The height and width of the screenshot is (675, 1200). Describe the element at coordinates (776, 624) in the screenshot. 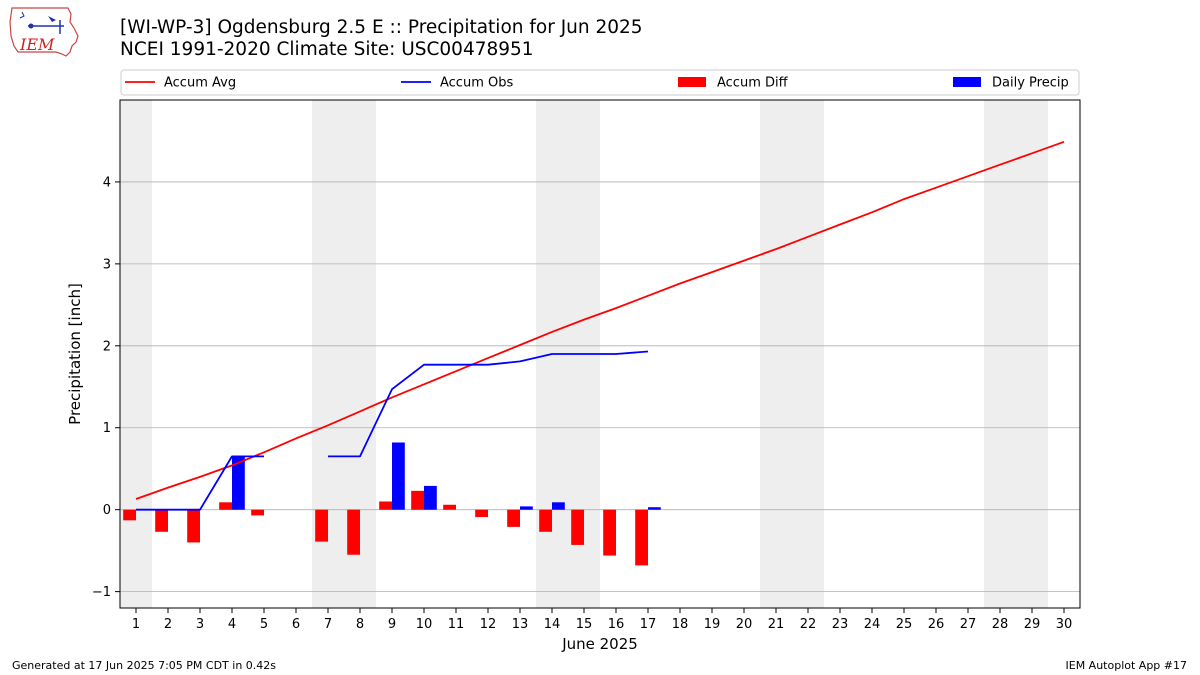

I see `xtick-label: 21` at that location.